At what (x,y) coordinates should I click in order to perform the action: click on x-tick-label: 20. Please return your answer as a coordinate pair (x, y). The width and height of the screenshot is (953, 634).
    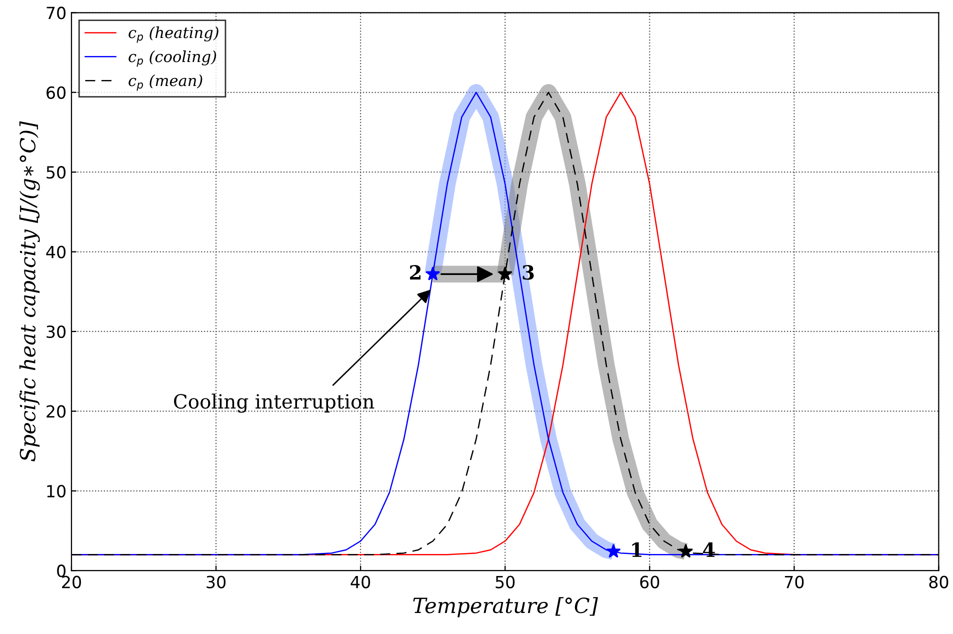
    Looking at the image, I should click on (71, 582).